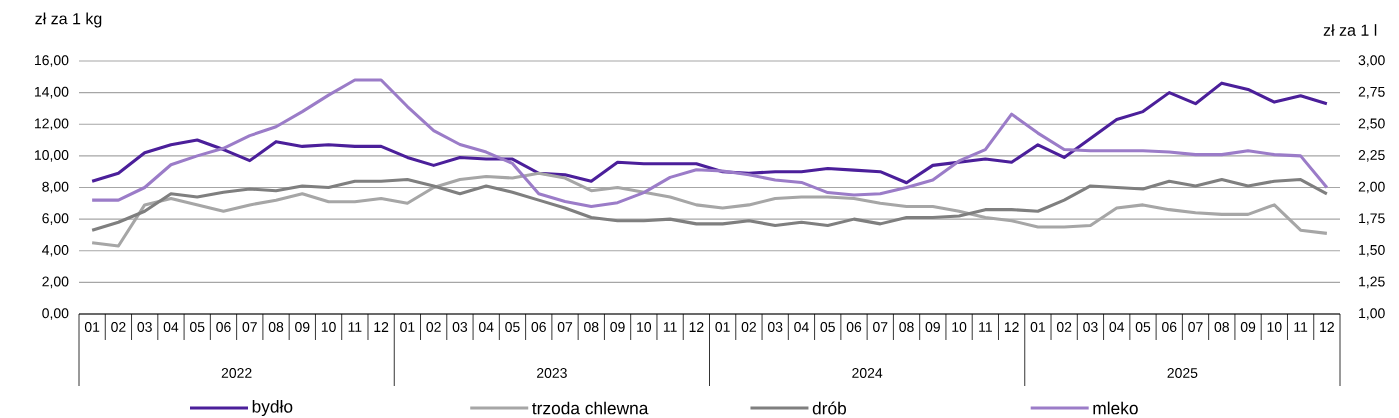  I want to click on legend-label: bydło, so click(272, 408).